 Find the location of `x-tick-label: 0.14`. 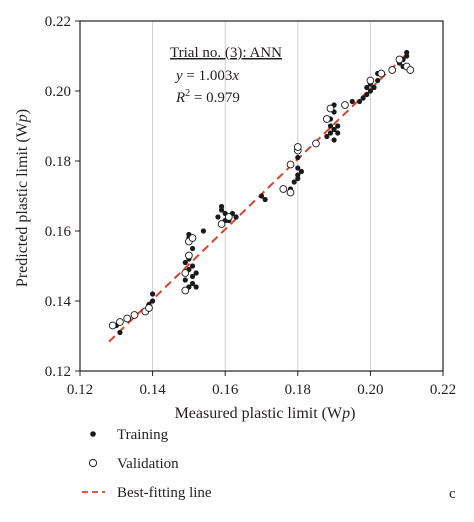

x-tick-label: 0.14 is located at coordinates (152, 390).